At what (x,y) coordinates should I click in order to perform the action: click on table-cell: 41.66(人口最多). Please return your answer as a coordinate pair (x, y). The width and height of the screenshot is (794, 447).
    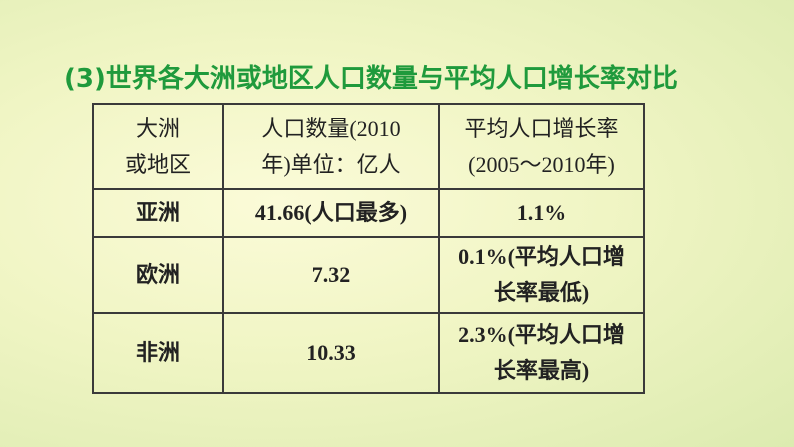
    Looking at the image, I should click on (331, 213).